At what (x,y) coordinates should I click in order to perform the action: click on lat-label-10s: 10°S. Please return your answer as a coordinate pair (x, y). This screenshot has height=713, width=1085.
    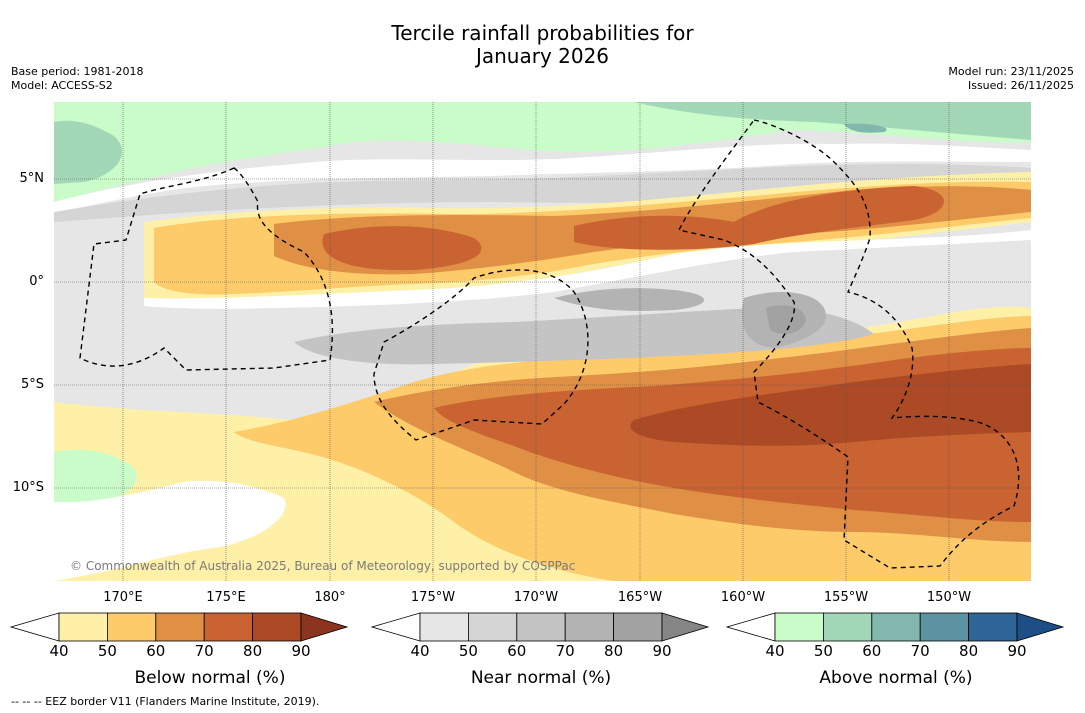
    Looking at the image, I should click on (28, 487).